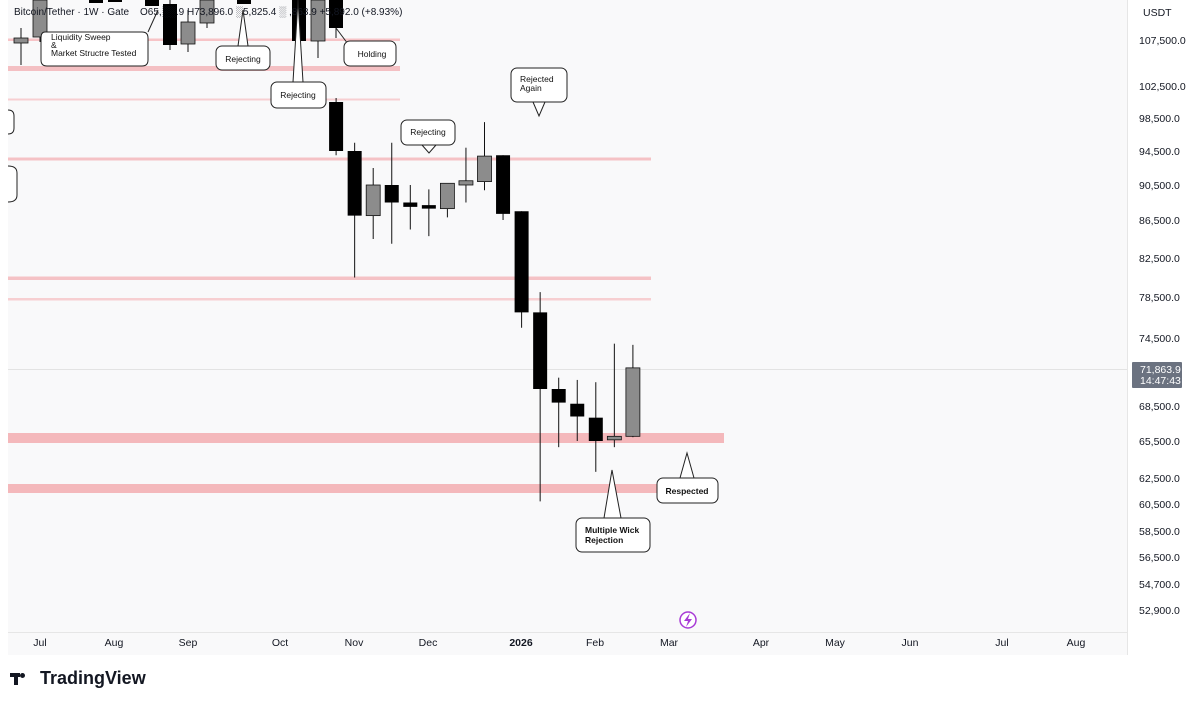 The image size is (1200, 704). I want to click on time-tick-label: 2026, so click(521, 643).